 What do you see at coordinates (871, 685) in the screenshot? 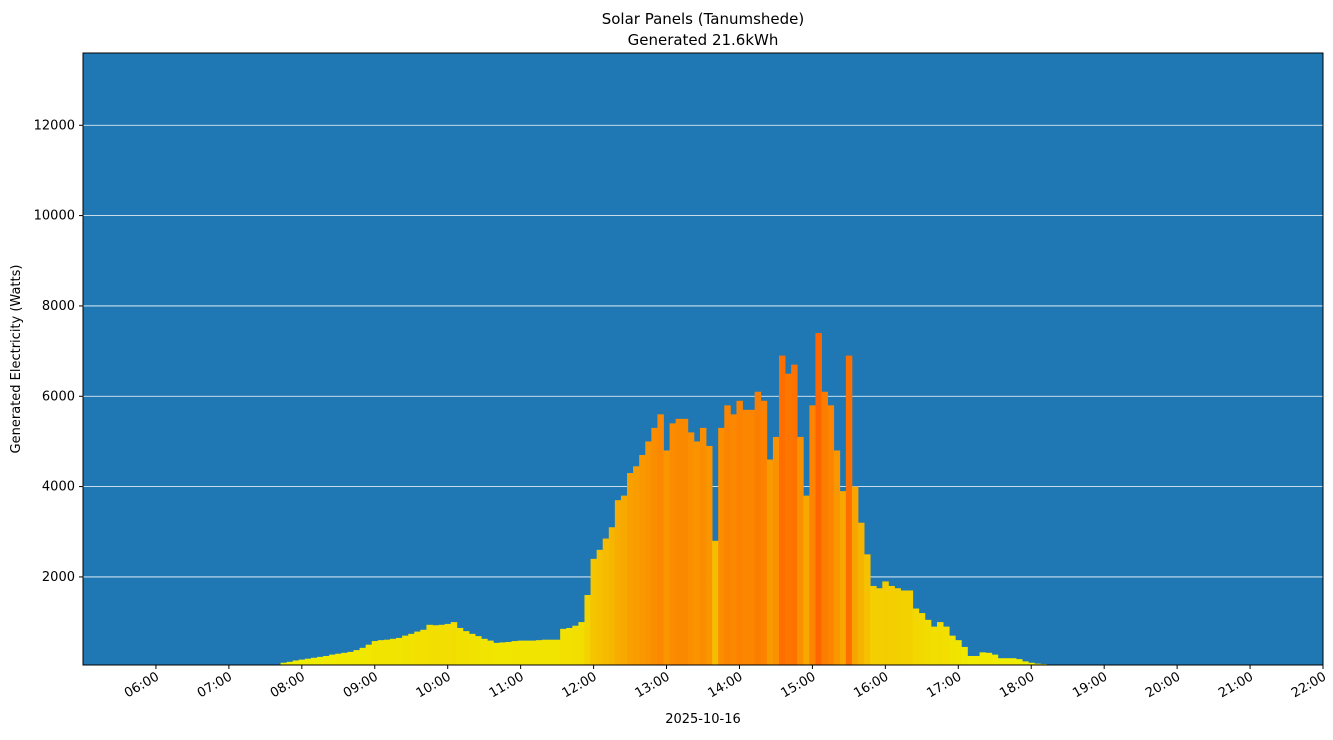
I see `x-tick-label: 16:00` at bounding box center [871, 685].